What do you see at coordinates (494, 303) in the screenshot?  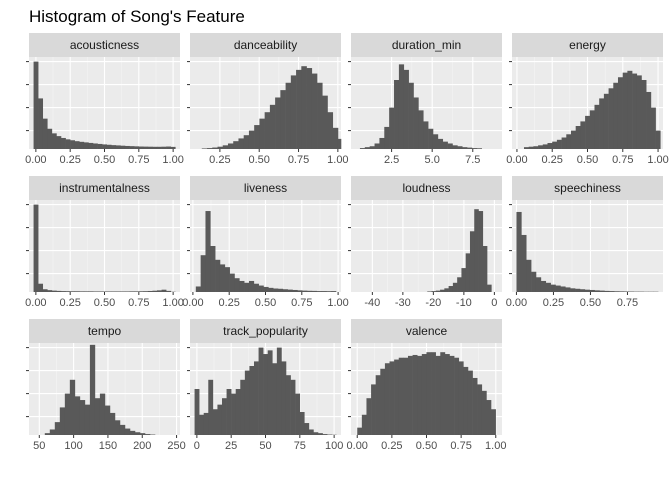 I see `x-tick-label: 0` at bounding box center [494, 303].